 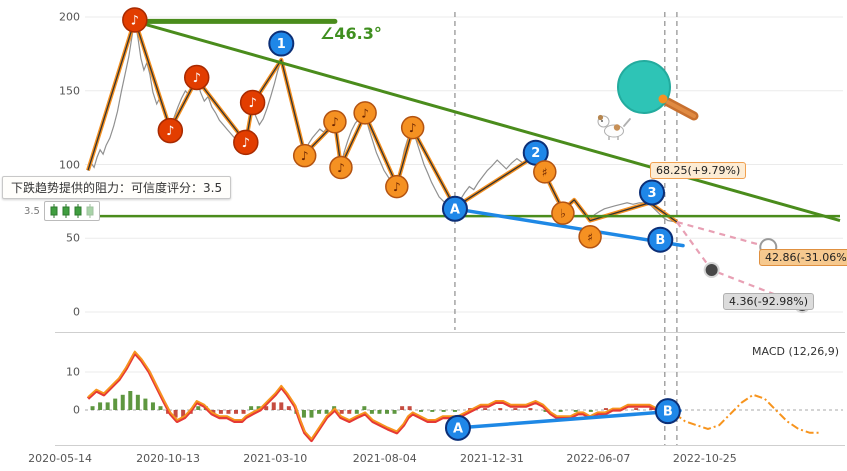 I want to click on macd-dea-line, so click(x=381, y=396).